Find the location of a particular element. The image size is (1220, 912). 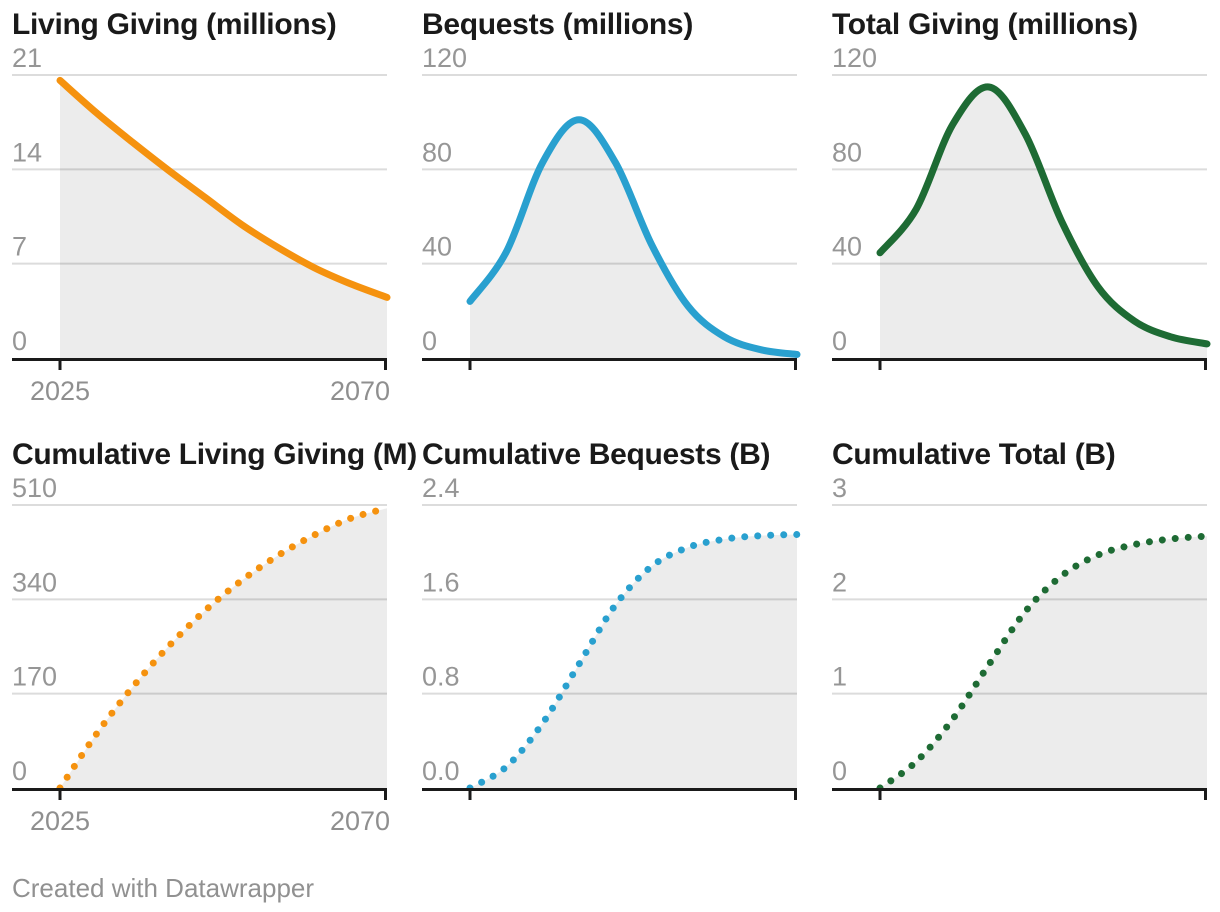

chart-title: Cumulative Total (B) is located at coordinates (974, 454).